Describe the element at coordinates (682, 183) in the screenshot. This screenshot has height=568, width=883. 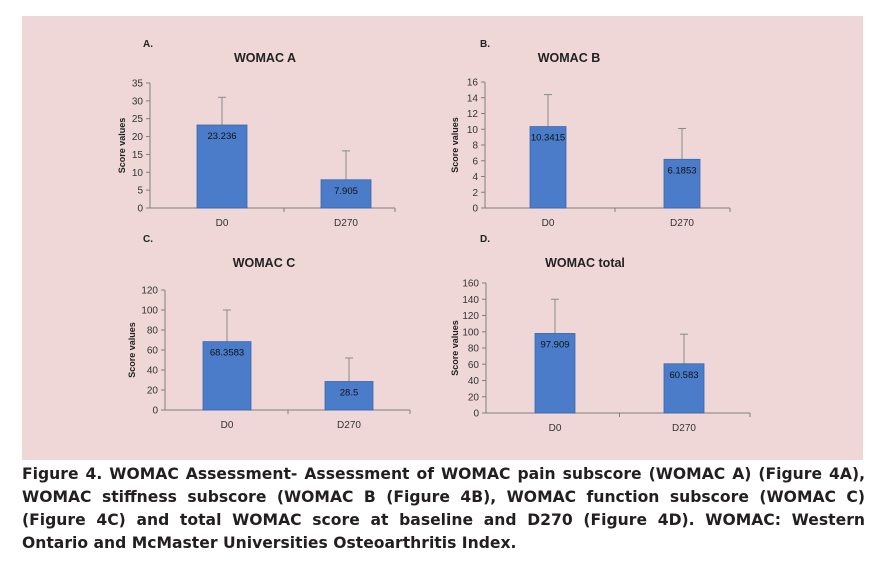
I see `chart-2-bar-d270` at that location.